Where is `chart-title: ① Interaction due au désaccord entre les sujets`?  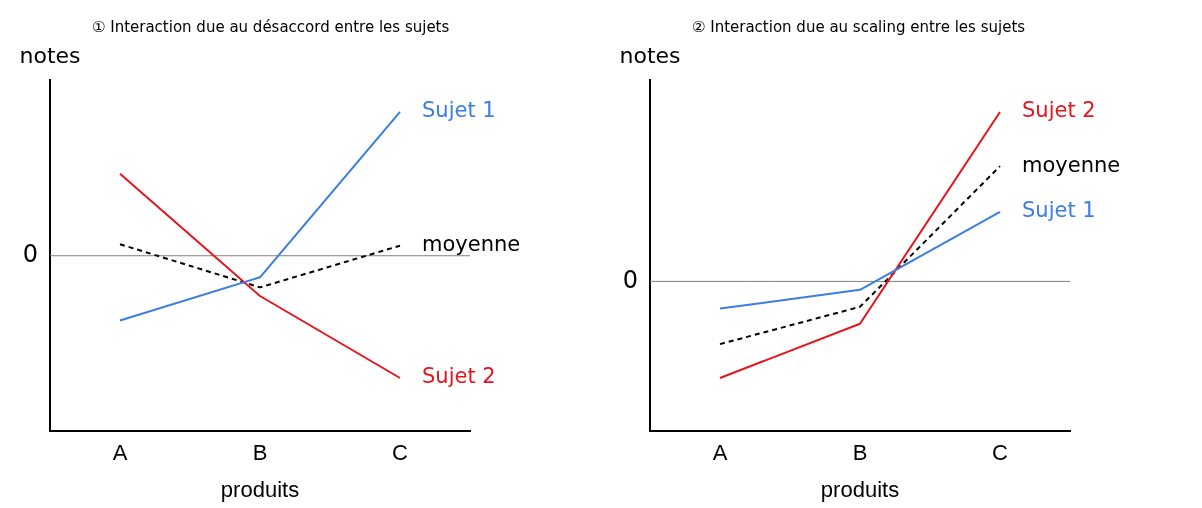
chart-title: ① Interaction due au désaccord entre les sujets is located at coordinates (271, 26).